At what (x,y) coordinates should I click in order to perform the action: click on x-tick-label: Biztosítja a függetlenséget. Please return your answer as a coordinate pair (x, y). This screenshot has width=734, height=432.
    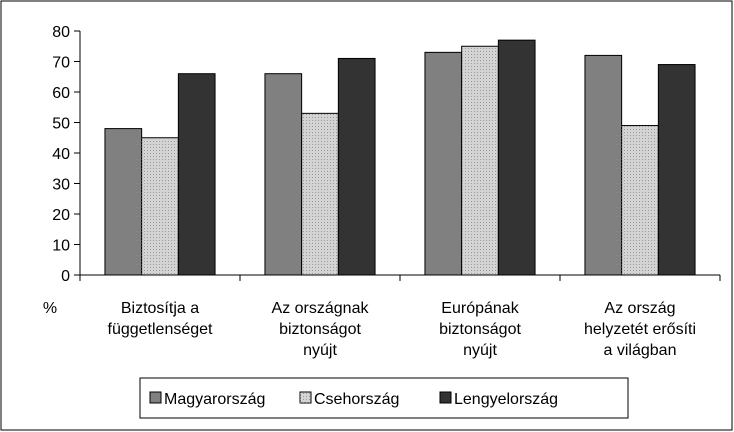
    Looking at the image, I should click on (161, 319).